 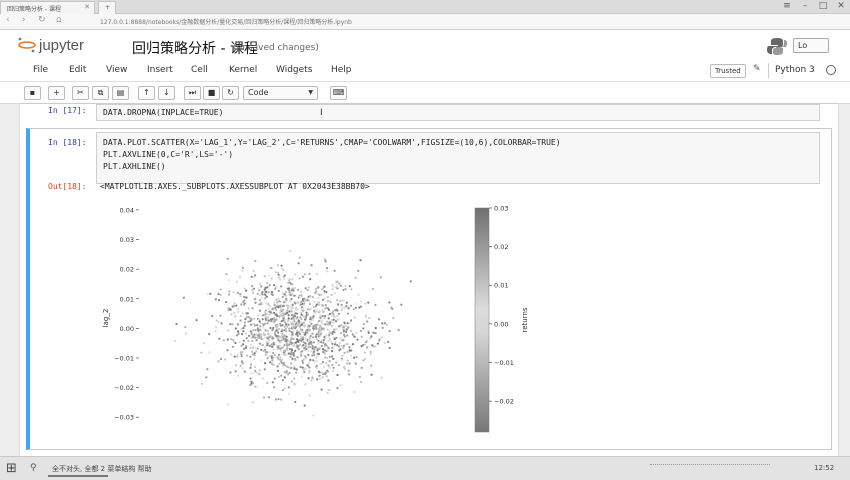 I want to click on restart-icon: ↻, so click(x=230, y=93).